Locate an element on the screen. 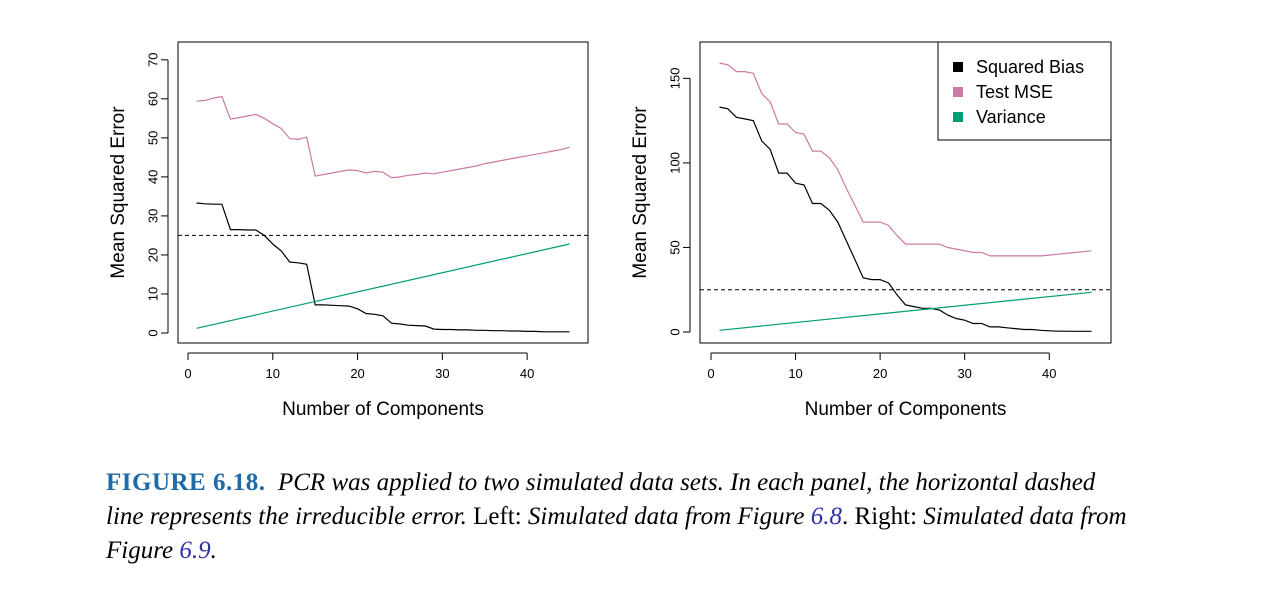  legend-label: Variance is located at coordinates (1011, 117).